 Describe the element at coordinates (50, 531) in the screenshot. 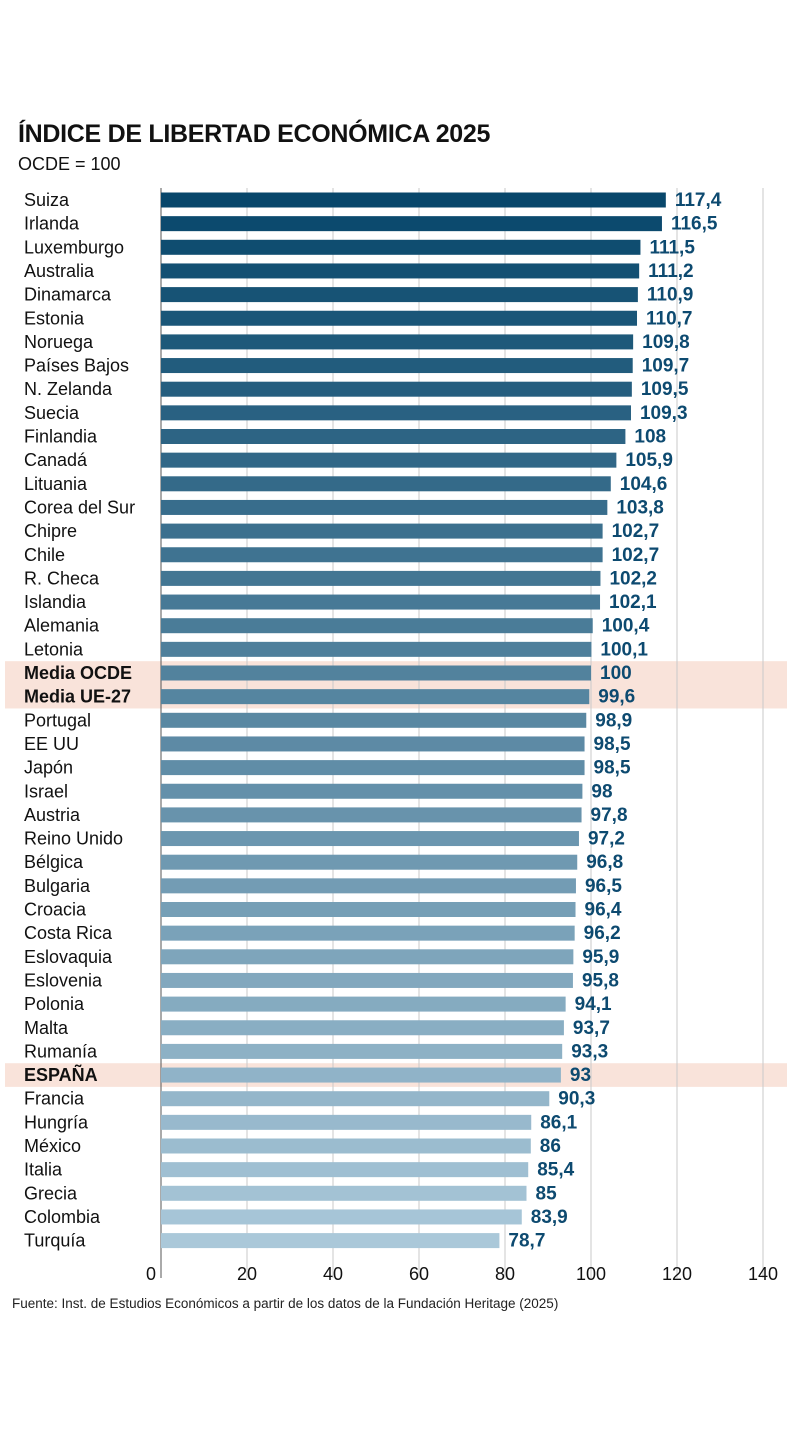

I see `category-label: Chipre` at that location.